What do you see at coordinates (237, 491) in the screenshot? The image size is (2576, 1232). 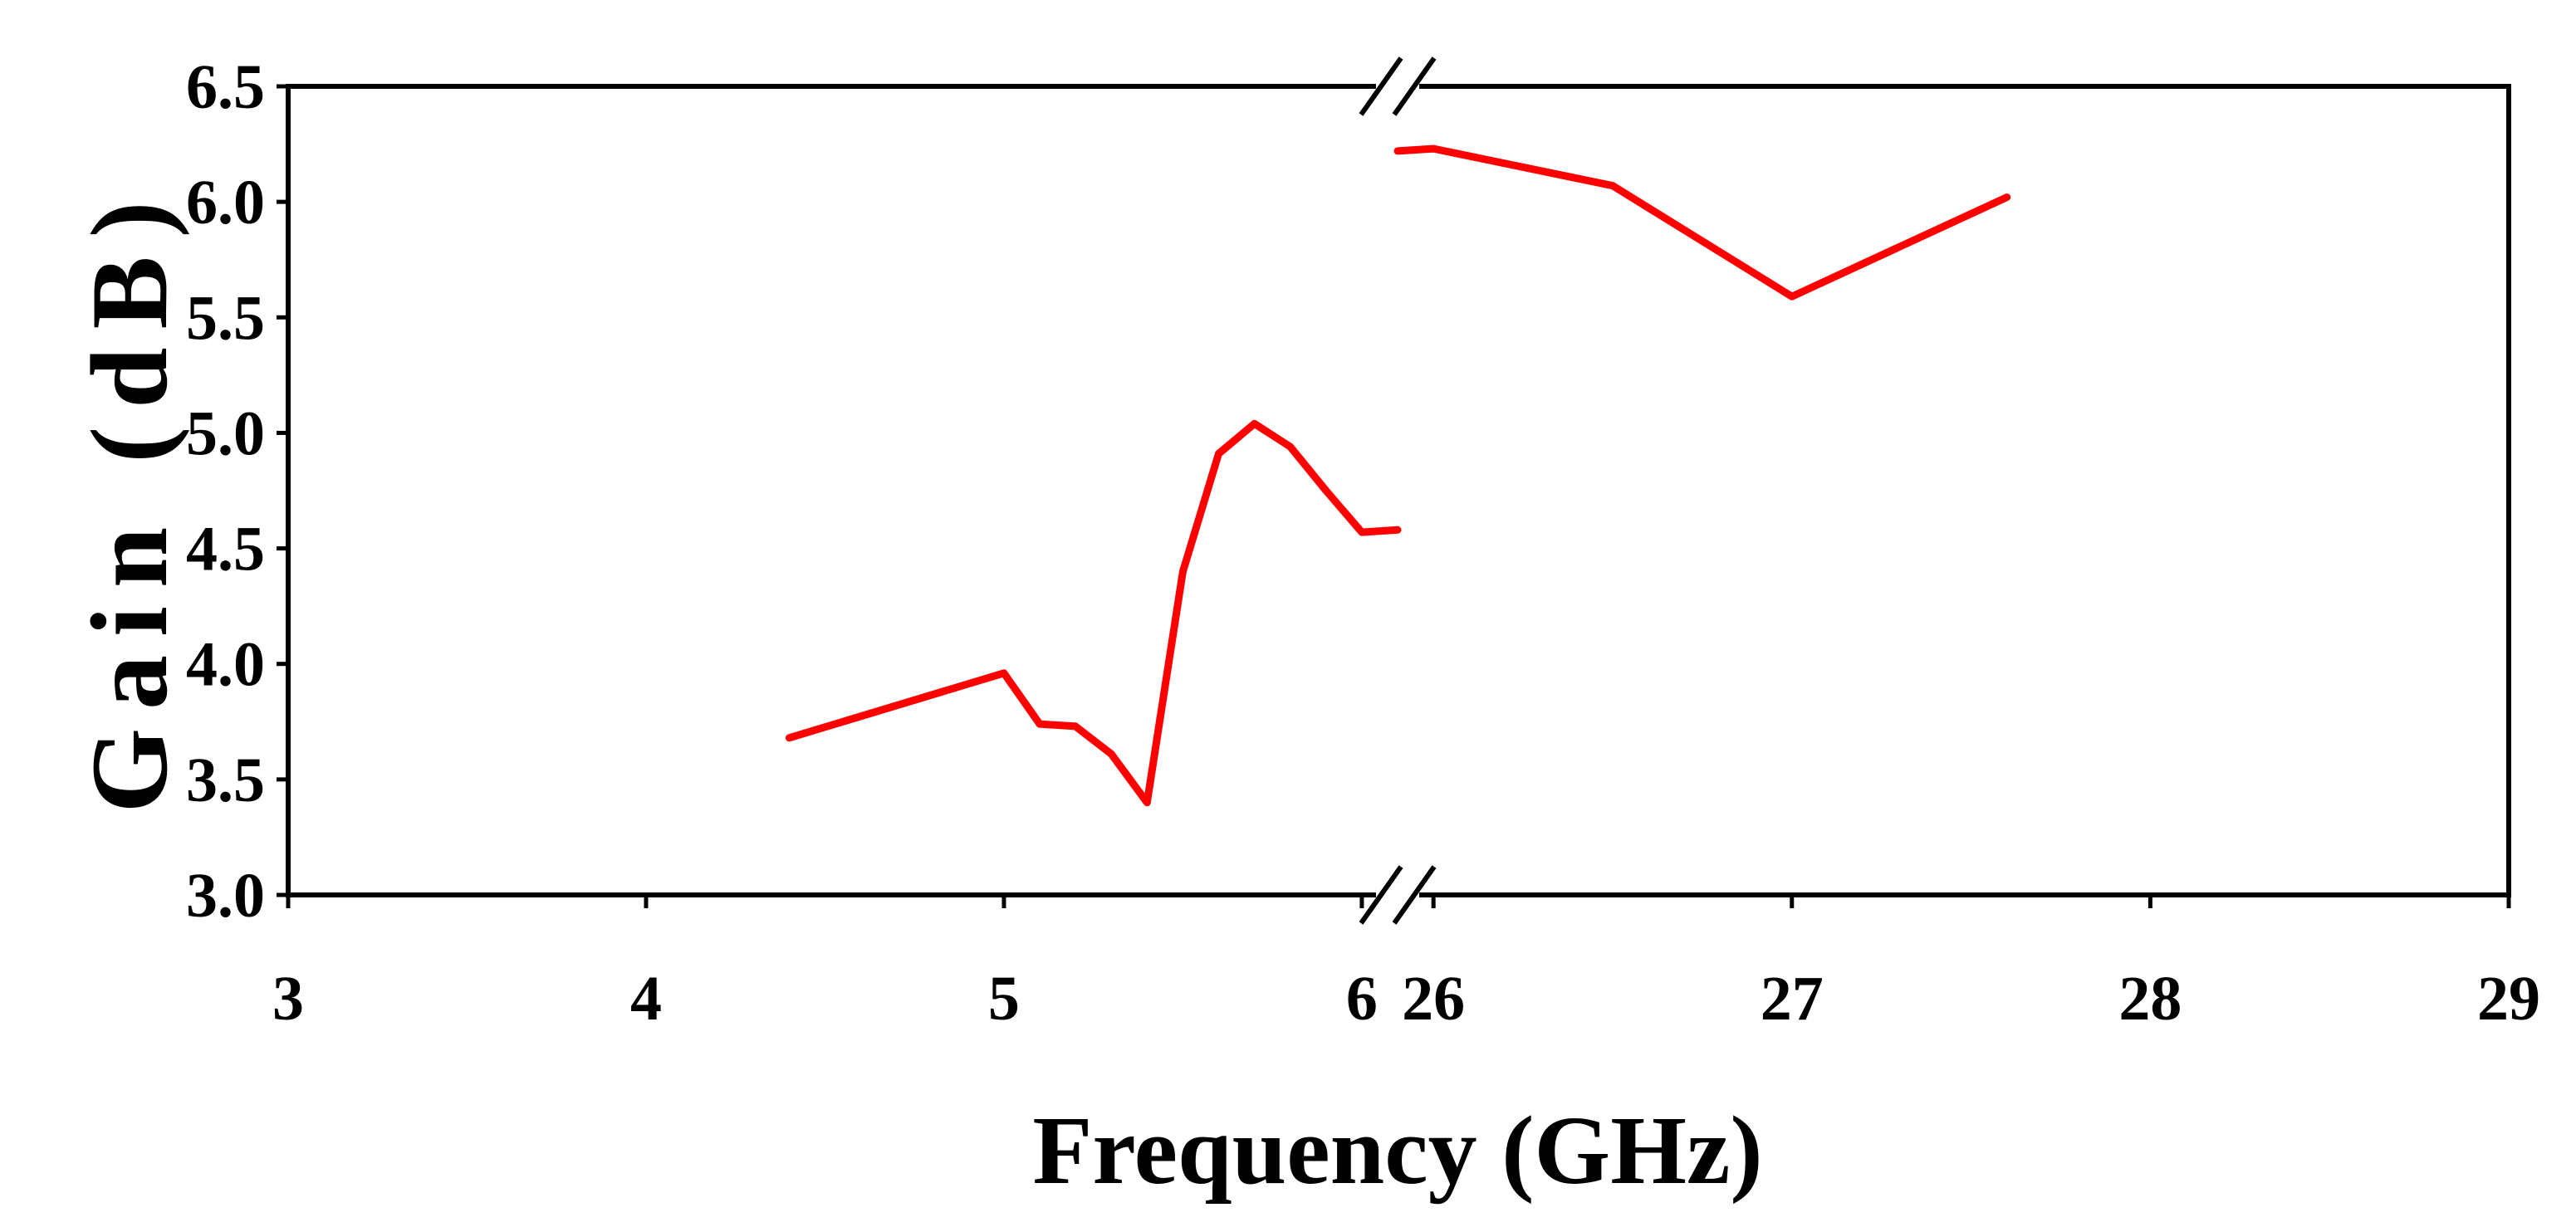 I see `y-axis-ticks: 3.0 3.5 4.0 4.5 5.0 5.5 6.0 6.5` at bounding box center [237, 491].